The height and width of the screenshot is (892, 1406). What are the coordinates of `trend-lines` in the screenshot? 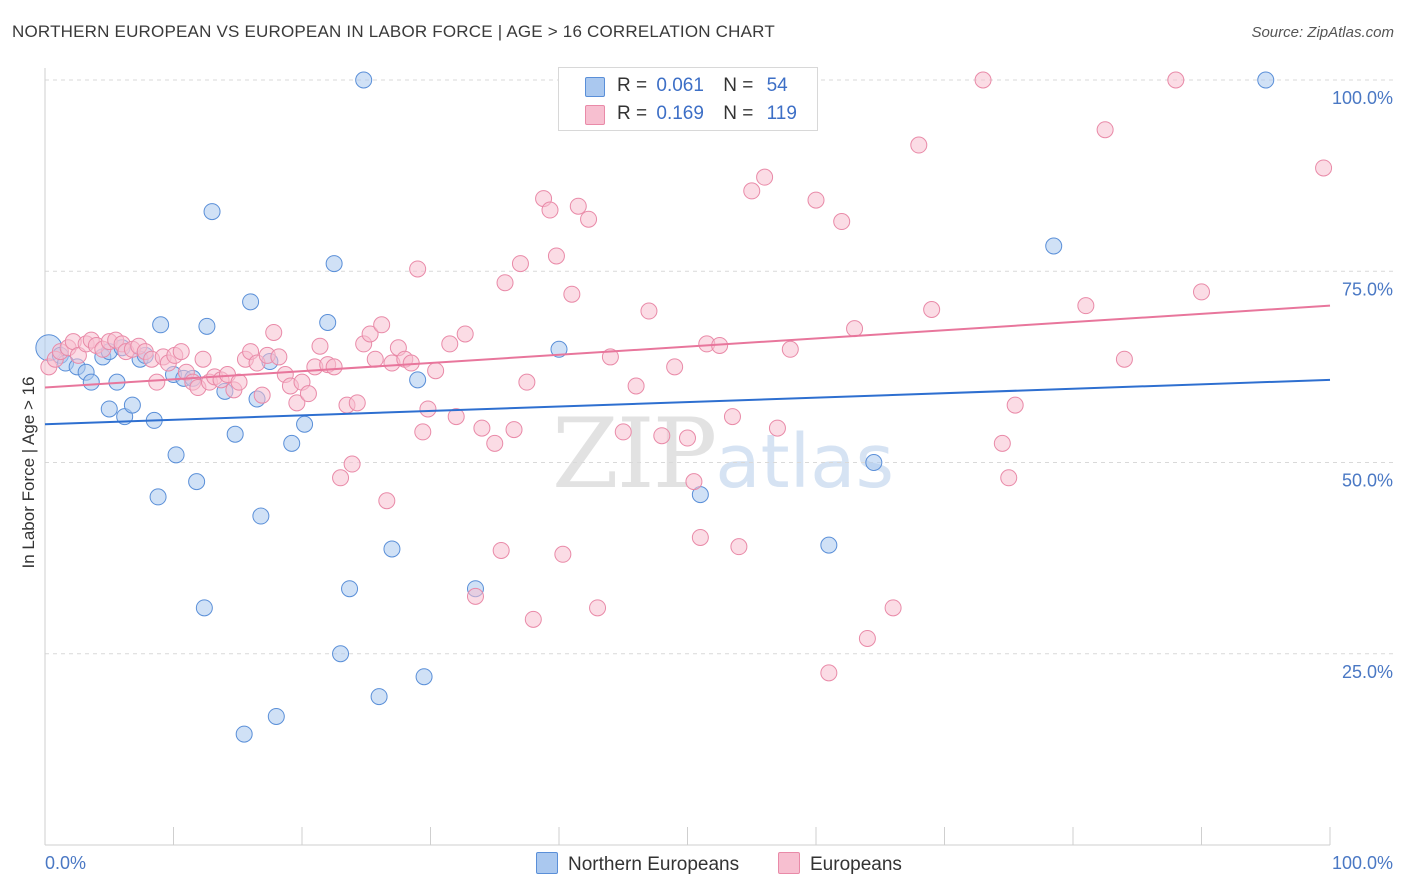 It's located at (687, 365).